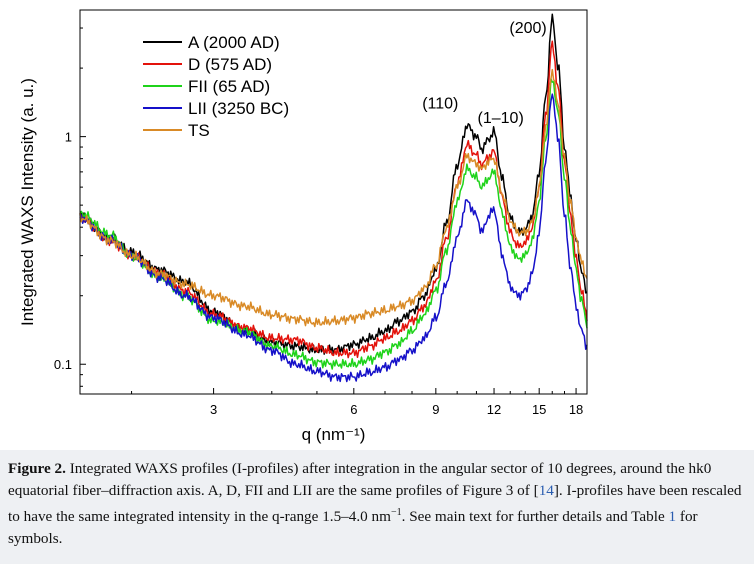 The height and width of the screenshot is (564, 754). Describe the element at coordinates (435, 409) in the screenshot. I see `x-tick-label: 9` at that location.